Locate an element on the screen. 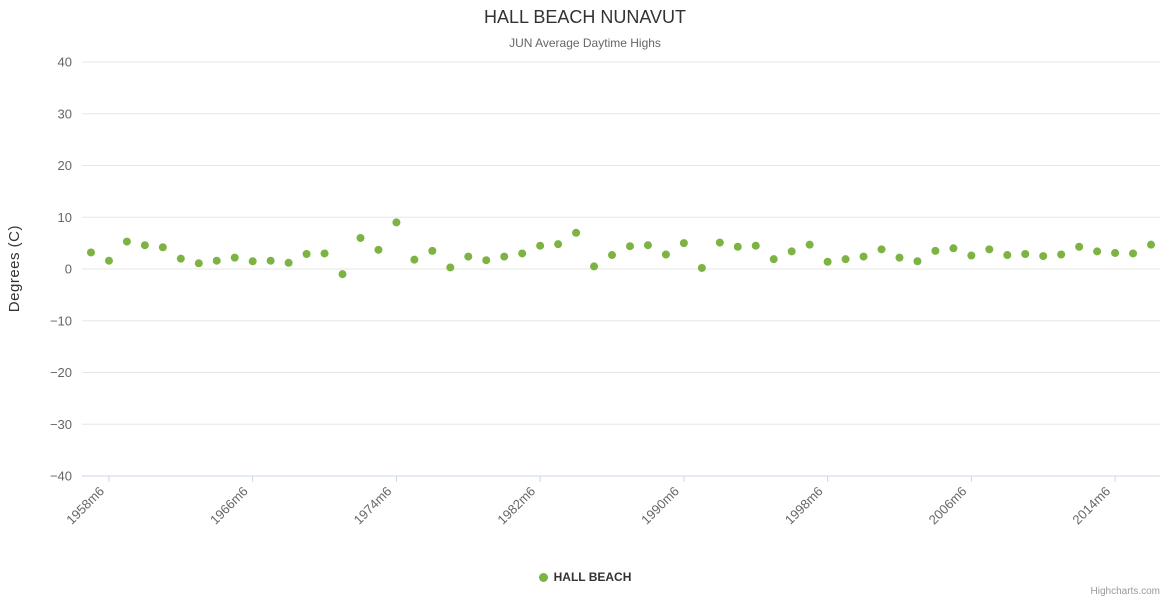  y-tick-label: 10 is located at coordinates (65, 217).